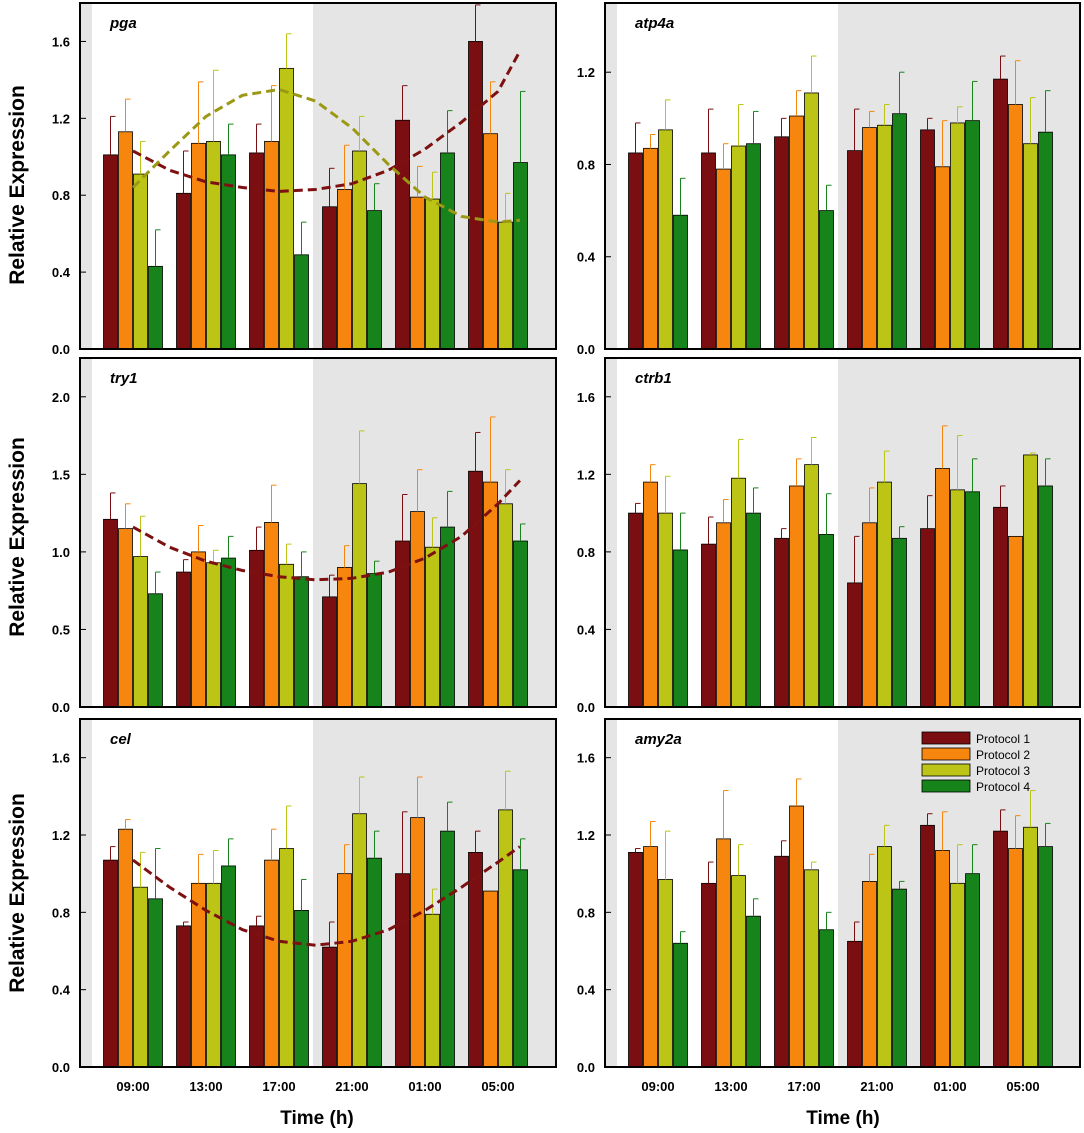  What do you see at coordinates (520, 968) in the screenshot?
I see `bar-cel-p4-t5` at bounding box center [520, 968].